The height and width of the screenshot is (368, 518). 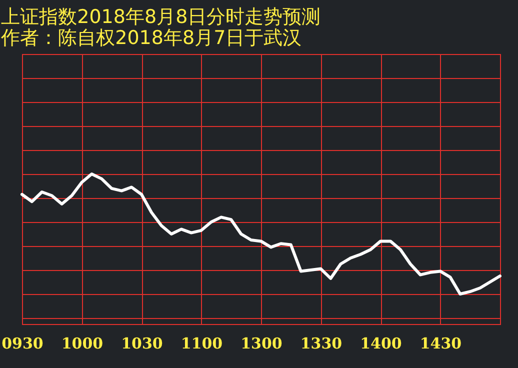 What do you see at coordinates (261, 343) in the screenshot?
I see `x-tick-label: 1300` at bounding box center [261, 343].